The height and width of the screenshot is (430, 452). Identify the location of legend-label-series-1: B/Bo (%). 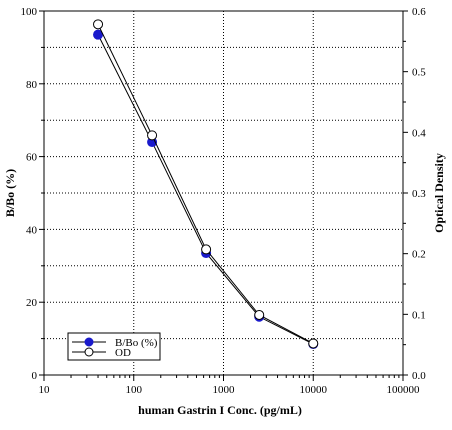
(136, 343).